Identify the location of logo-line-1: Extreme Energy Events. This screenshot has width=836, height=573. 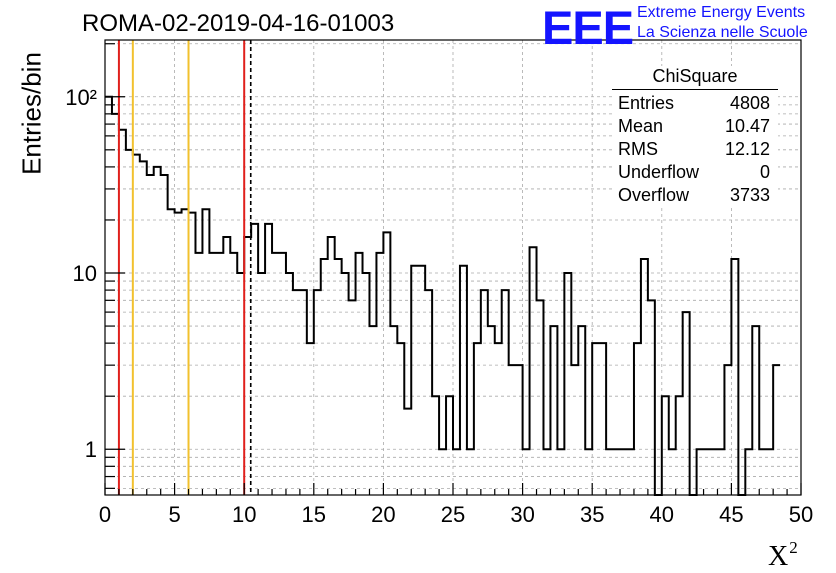
(721, 12).